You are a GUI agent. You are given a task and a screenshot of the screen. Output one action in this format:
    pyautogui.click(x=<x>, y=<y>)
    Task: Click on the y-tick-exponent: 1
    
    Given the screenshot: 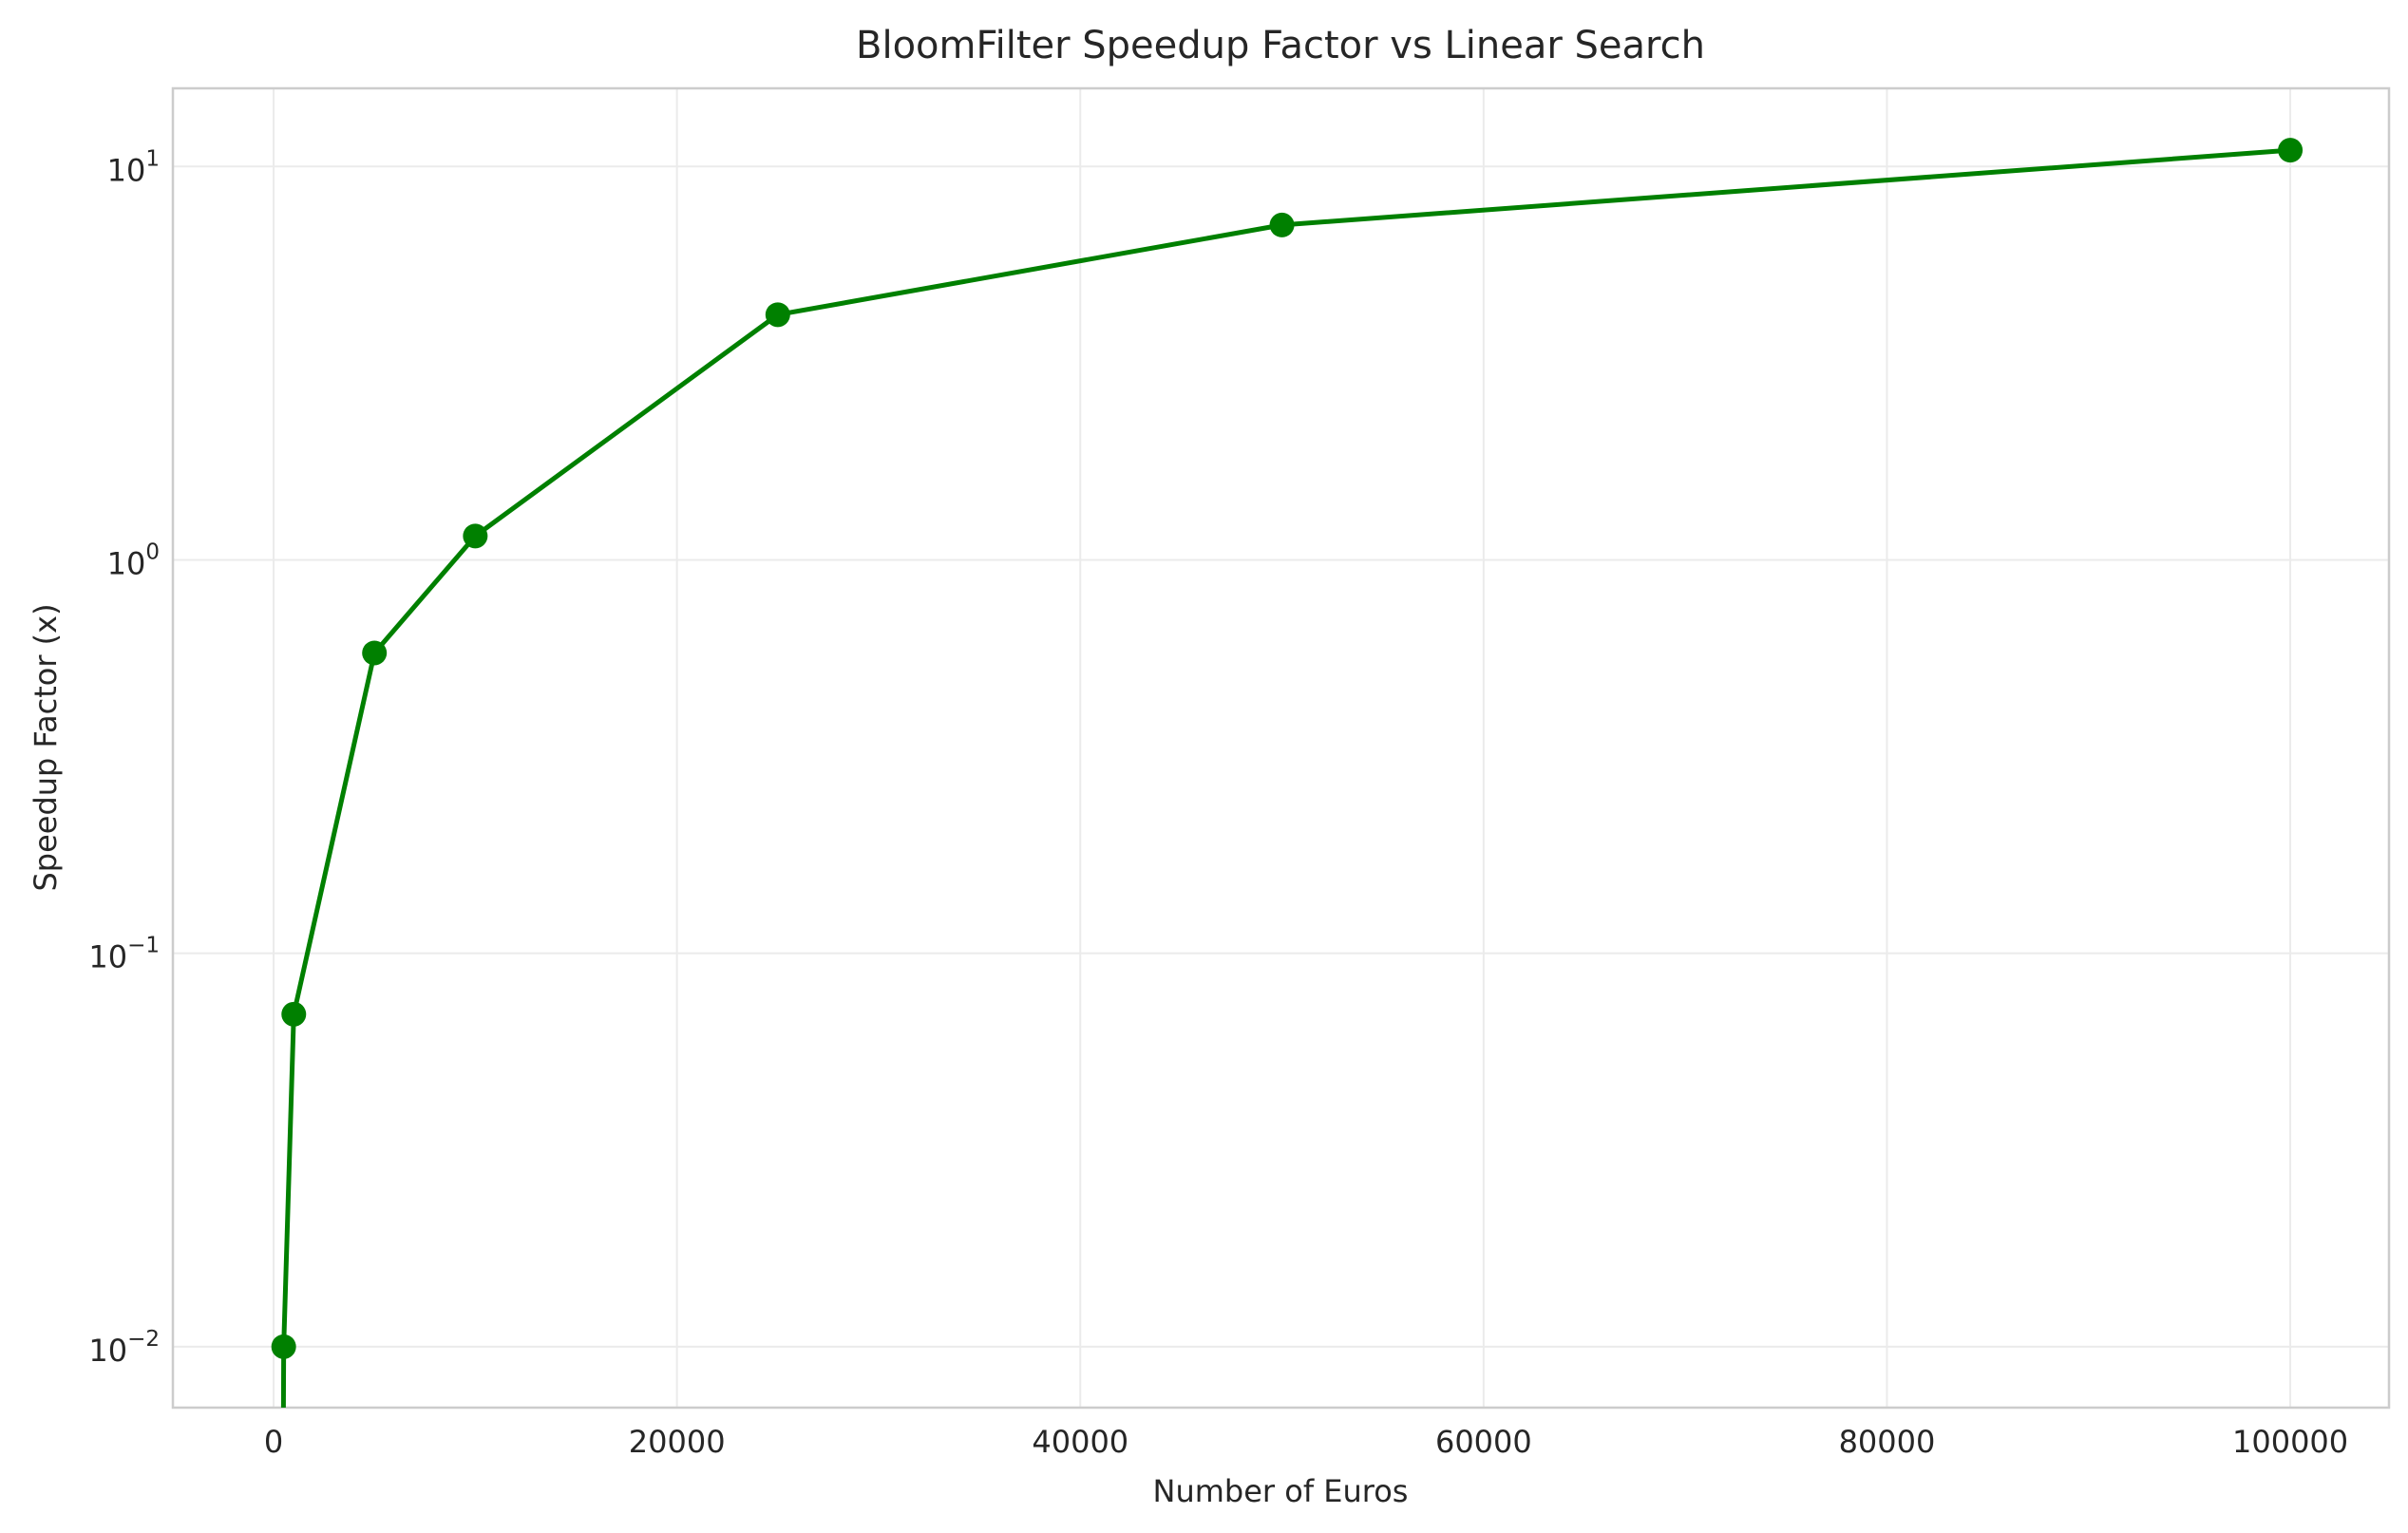 What is the action you would take?
    pyautogui.click(x=152, y=158)
    